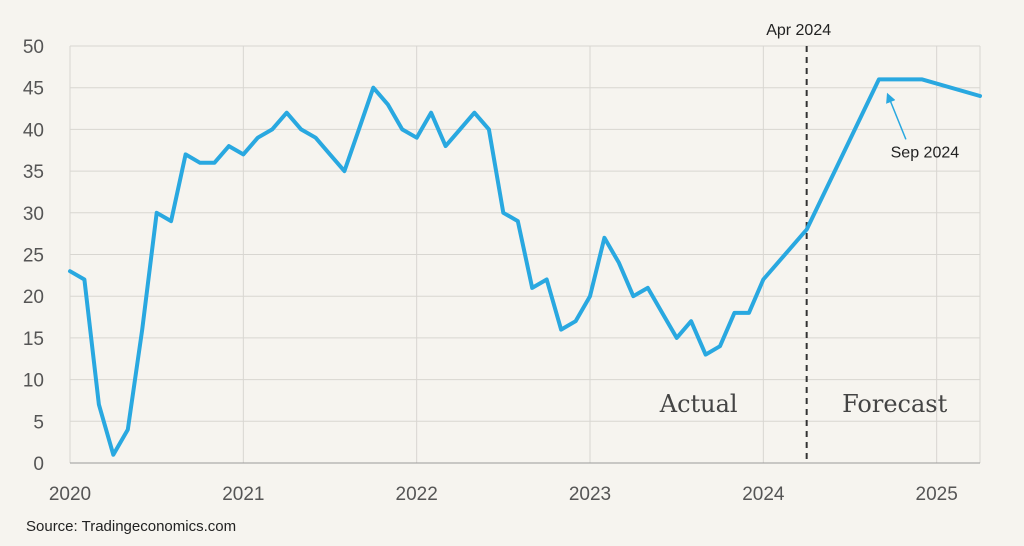 The height and width of the screenshot is (546, 1024). Describe the element at coordinates (33, 130) in the screenshot. I see `y-tick-label: 40` at that location.